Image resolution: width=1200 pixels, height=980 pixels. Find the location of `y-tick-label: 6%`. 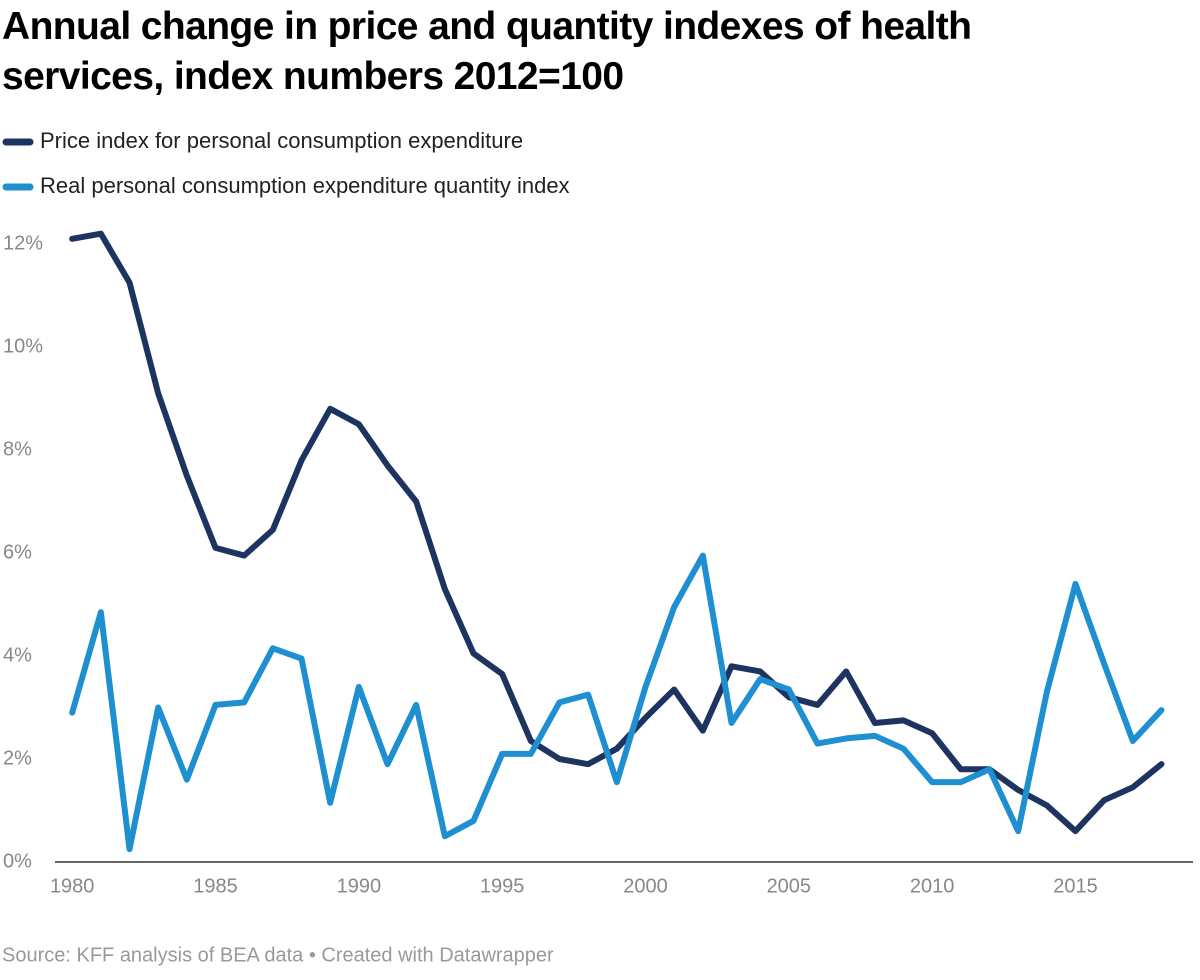

y-tick-label: 6% is located at coordinates (17, 552).